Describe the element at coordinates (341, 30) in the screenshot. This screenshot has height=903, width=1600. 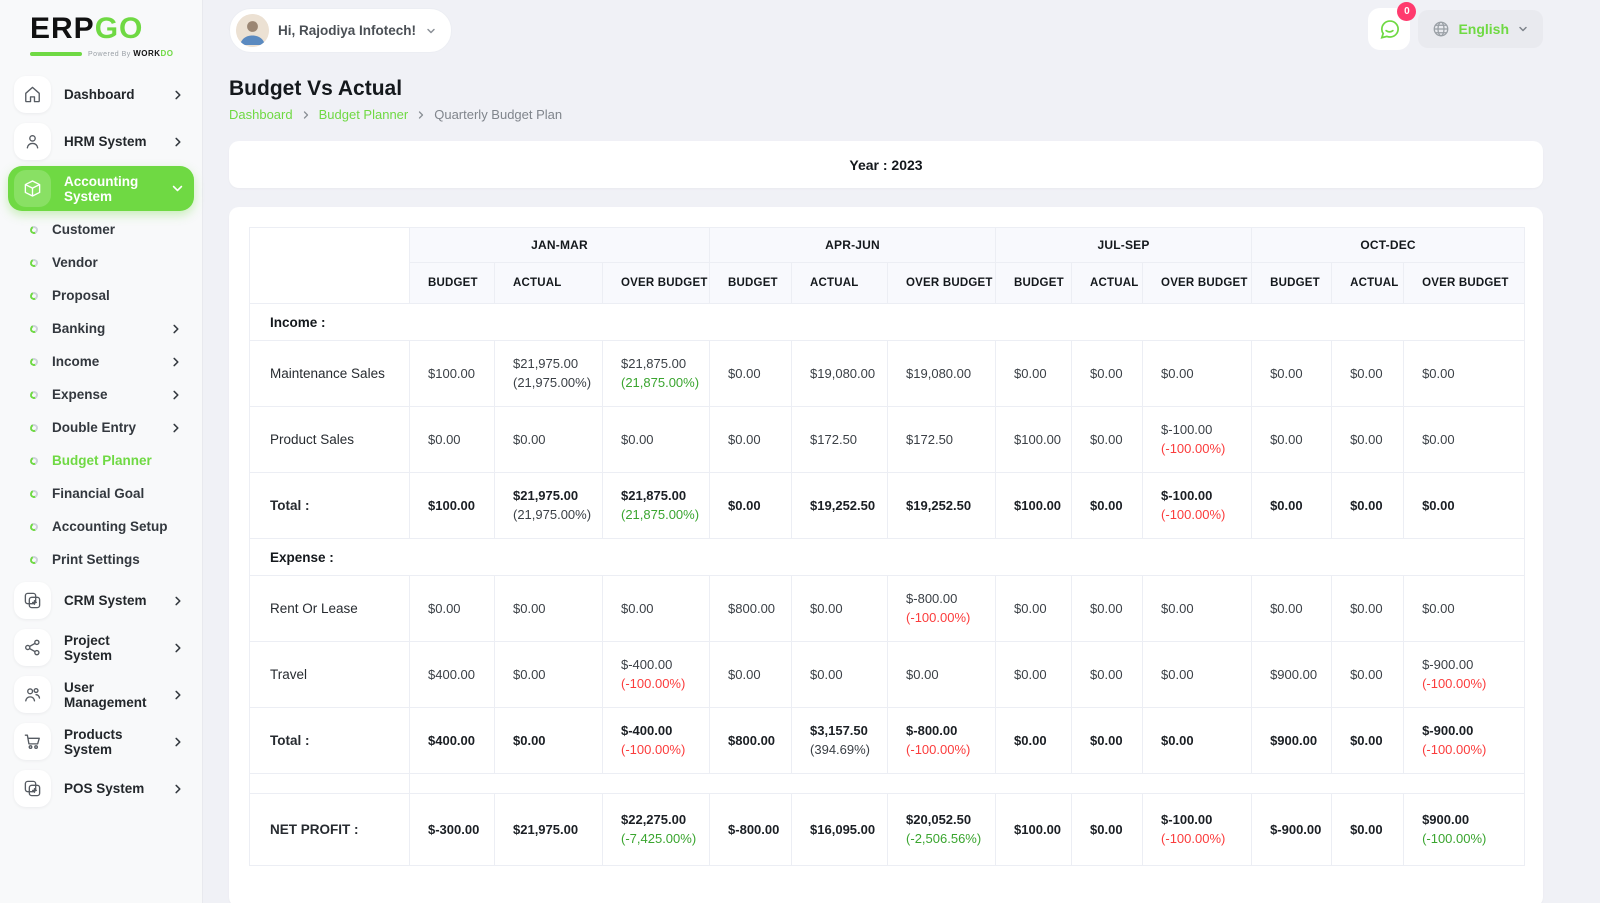
I see `user-menu-button: Hi, Rajodiya Infotech!` at that location.